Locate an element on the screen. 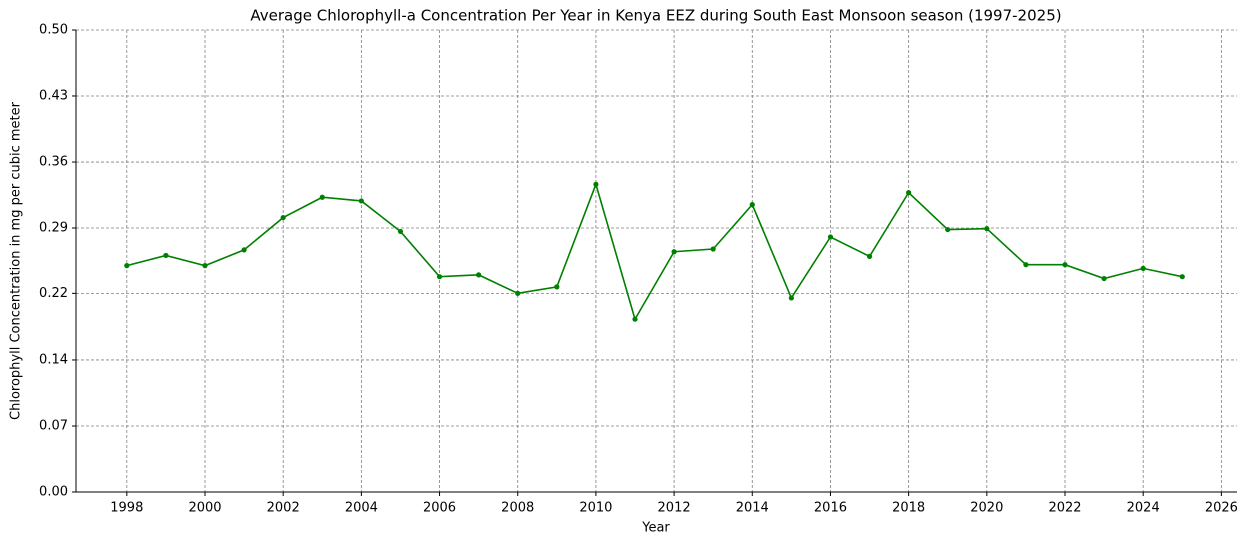  y-tick-label: 0.50 is located at coordinates (53, 30).